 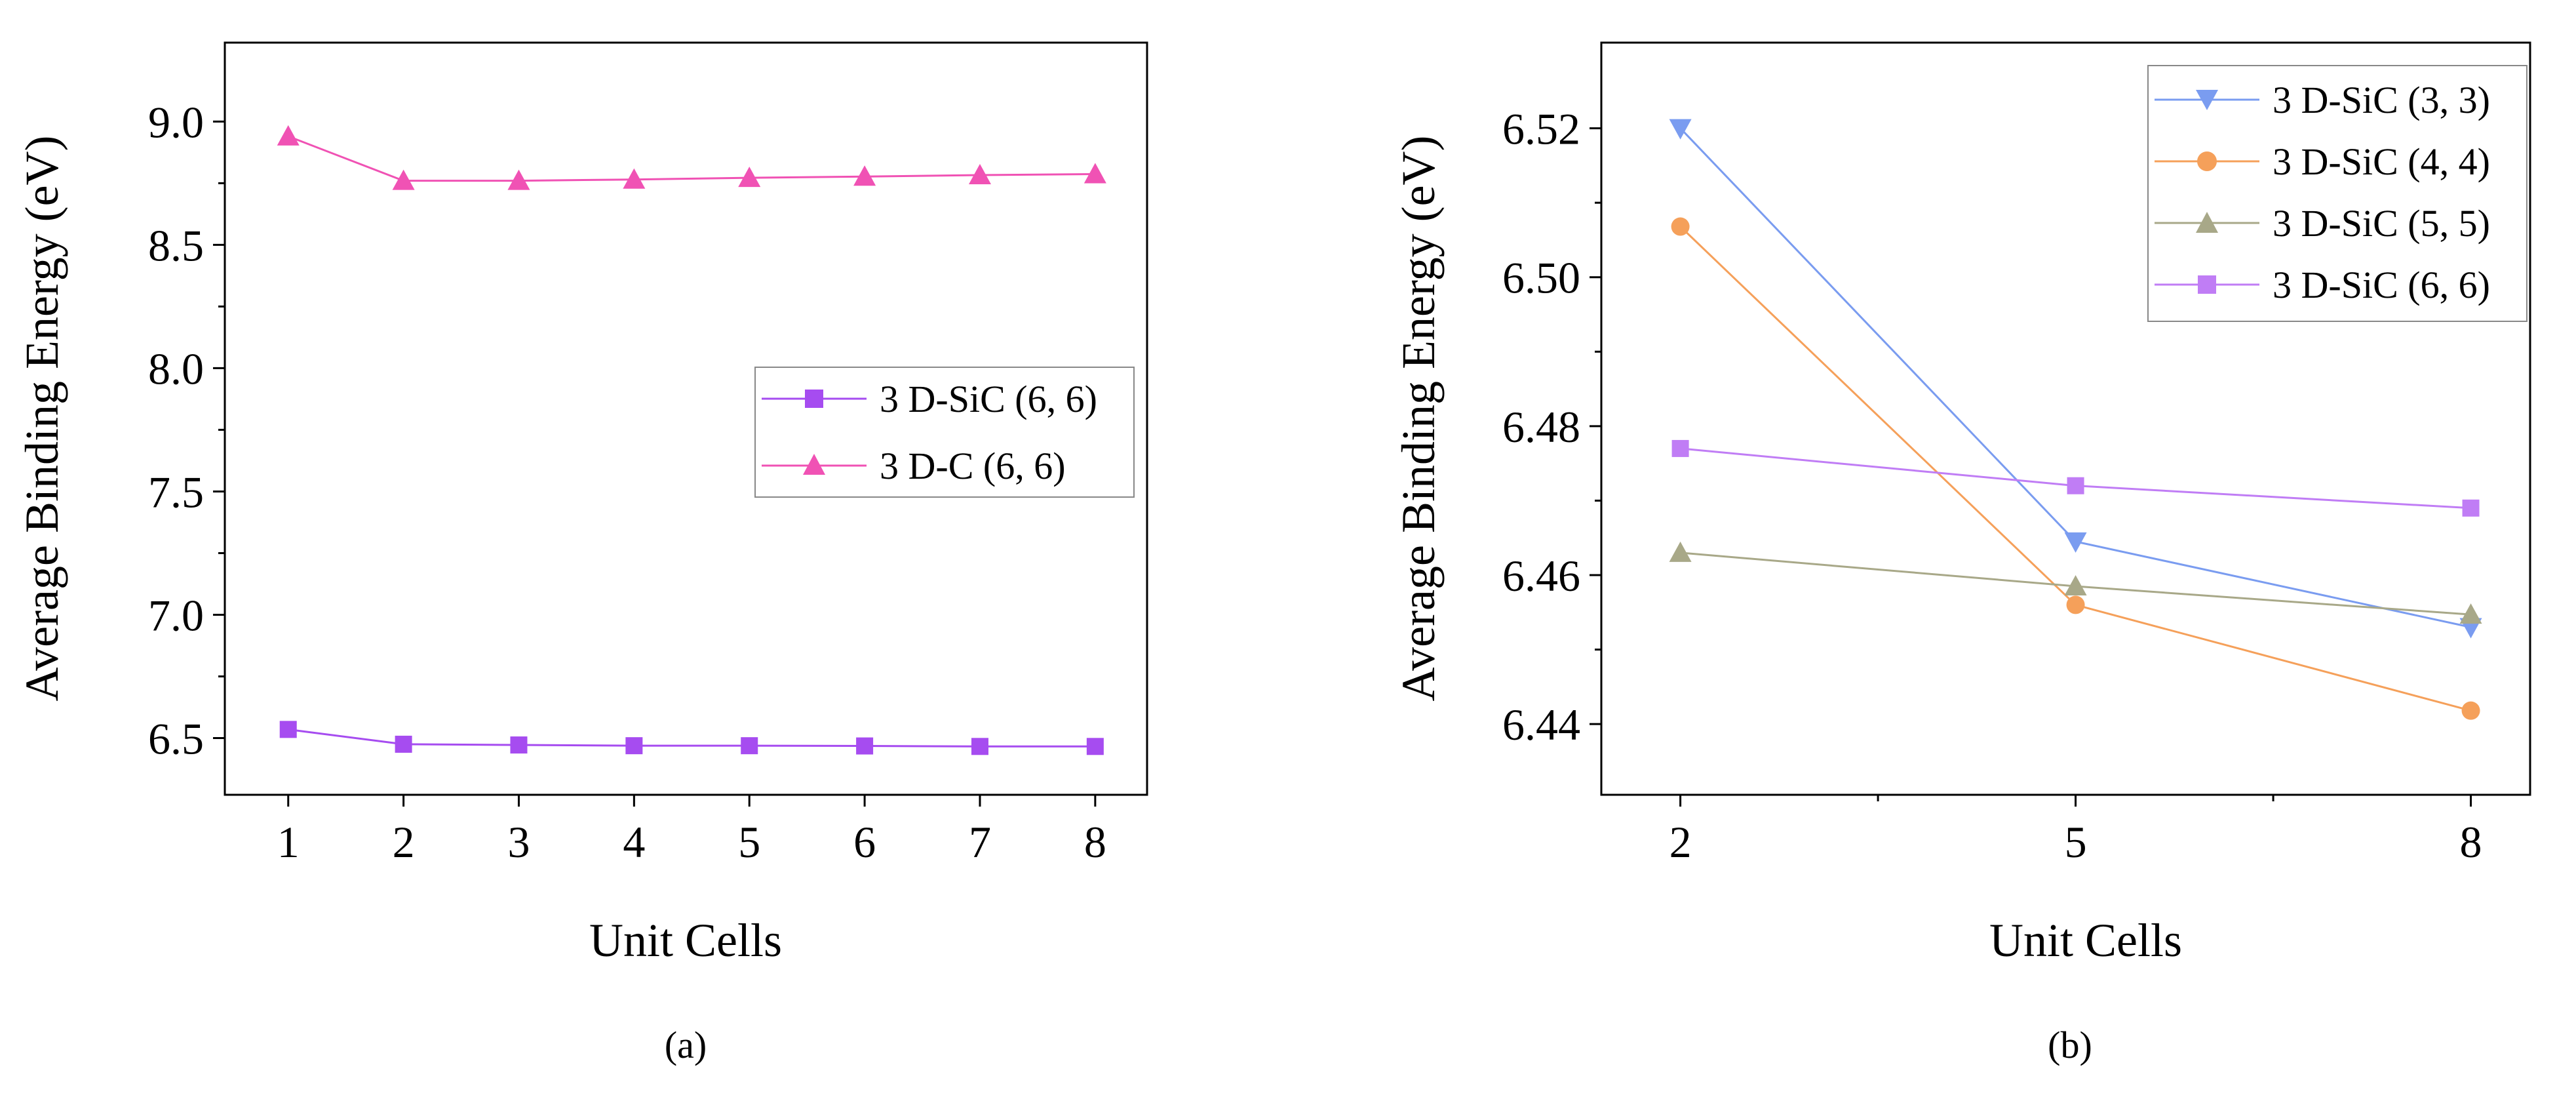 I want to click on panel-a-legend-label-2: 3 D-C (6, 6), so click(x=973, y=466).